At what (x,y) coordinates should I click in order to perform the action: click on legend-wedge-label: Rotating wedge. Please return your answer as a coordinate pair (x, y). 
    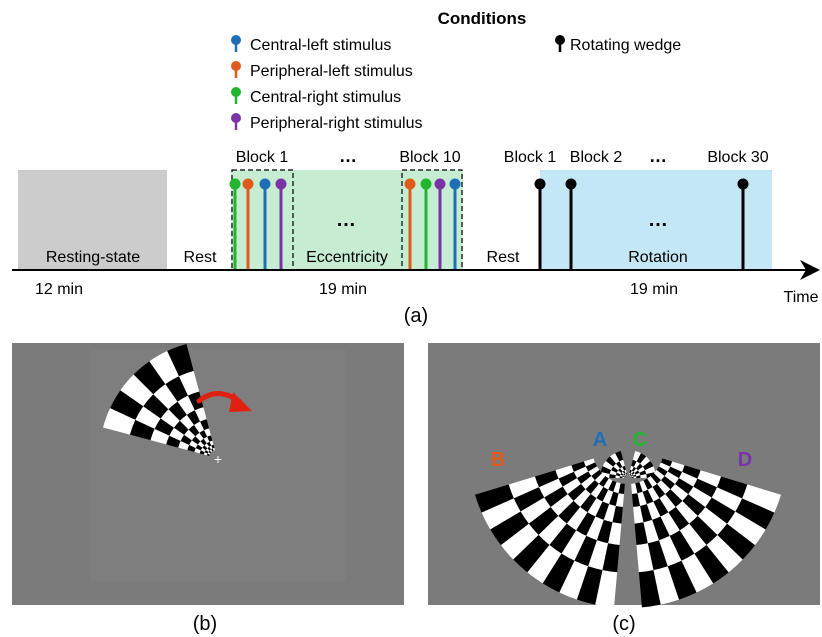
    Looking at the image, I should click on (625, 45).